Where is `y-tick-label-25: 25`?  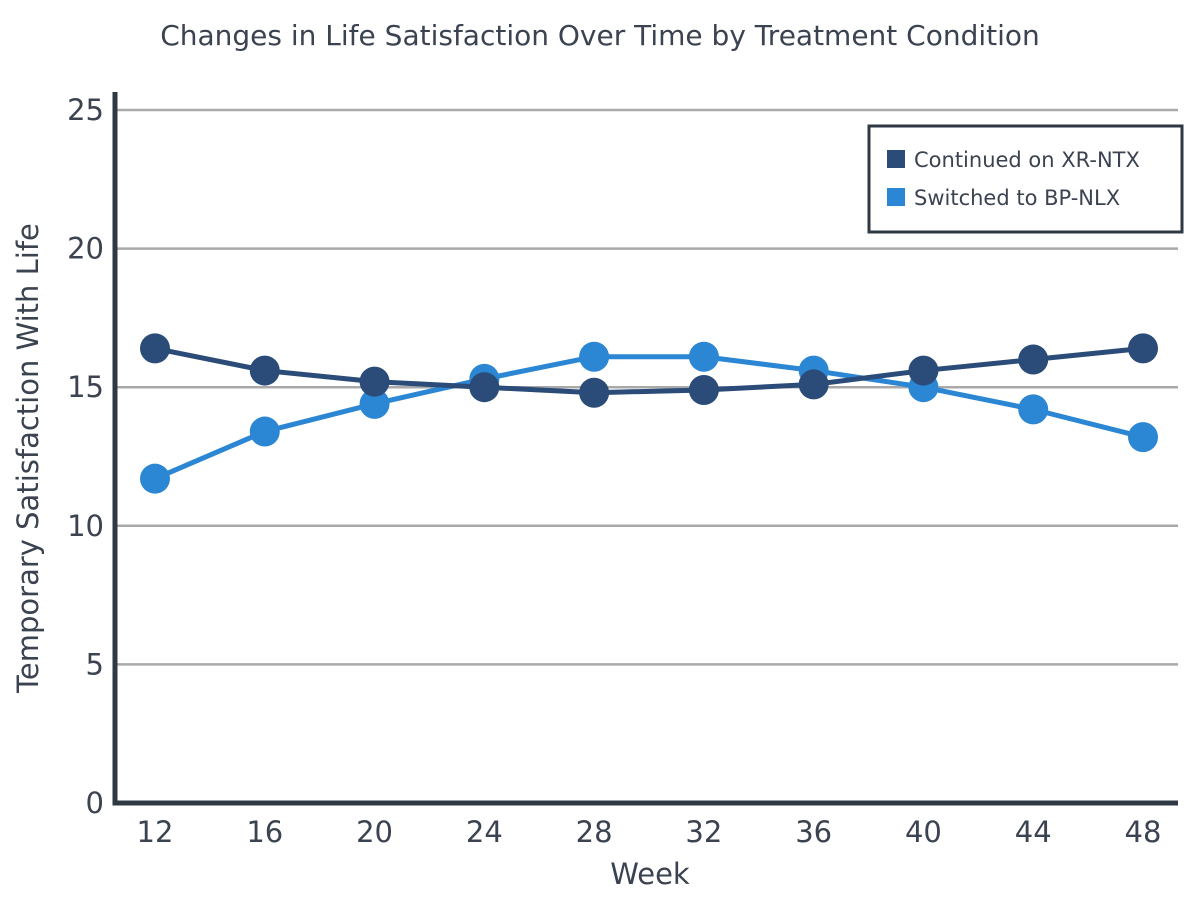
y-tick-label-25: 25 is located at coordinates (85, 110).